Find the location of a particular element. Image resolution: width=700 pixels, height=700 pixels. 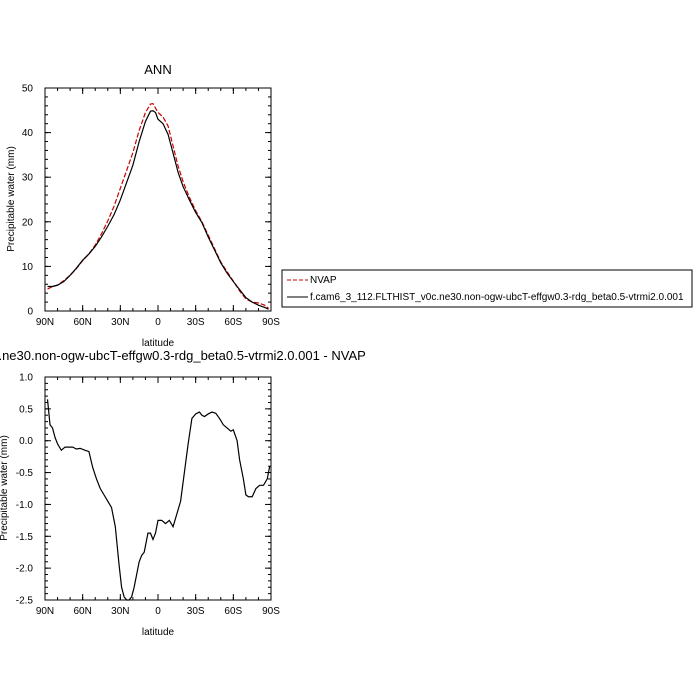

bottom-y-tick-label: -1.5 is located at coordinates (25, 537).